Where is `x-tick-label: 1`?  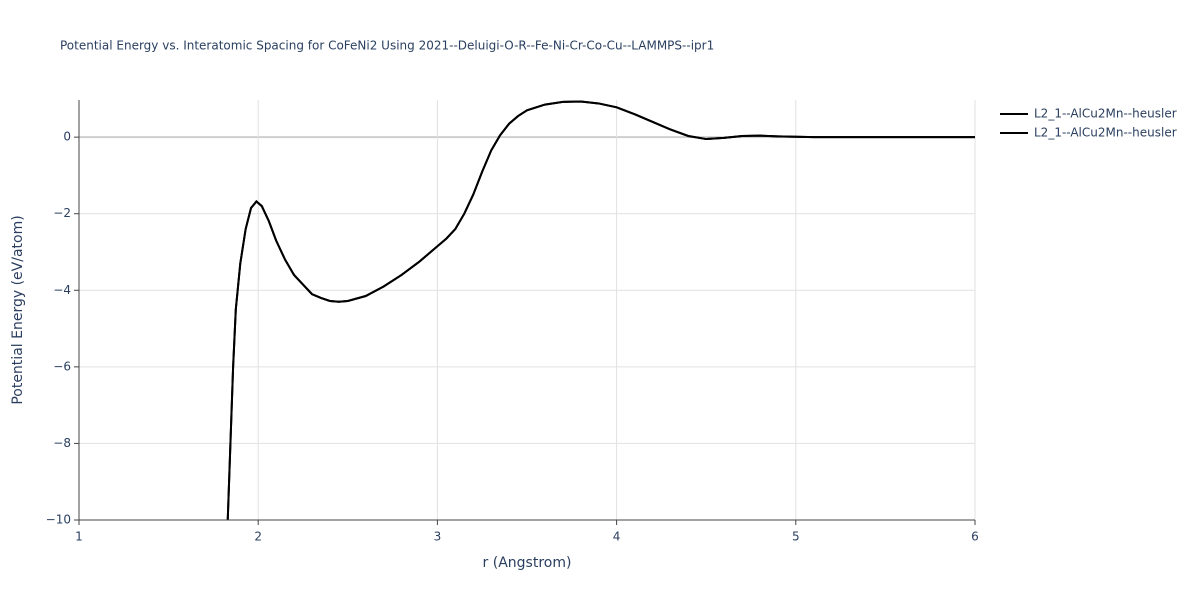
x-tick-label: 1 is located at coordinates (79, 537).